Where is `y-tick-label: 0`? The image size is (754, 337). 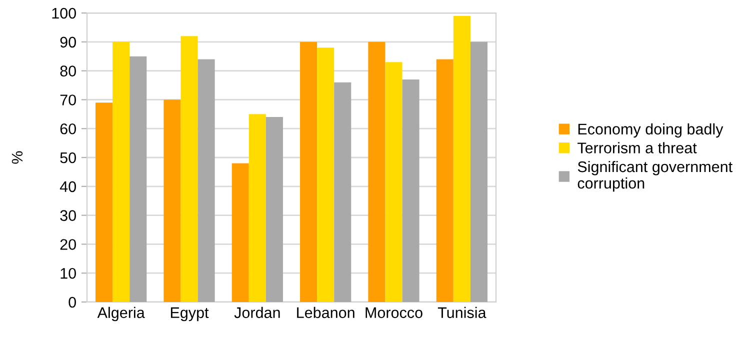
y-tick-label: 0 is located at coordinates (72, 302).